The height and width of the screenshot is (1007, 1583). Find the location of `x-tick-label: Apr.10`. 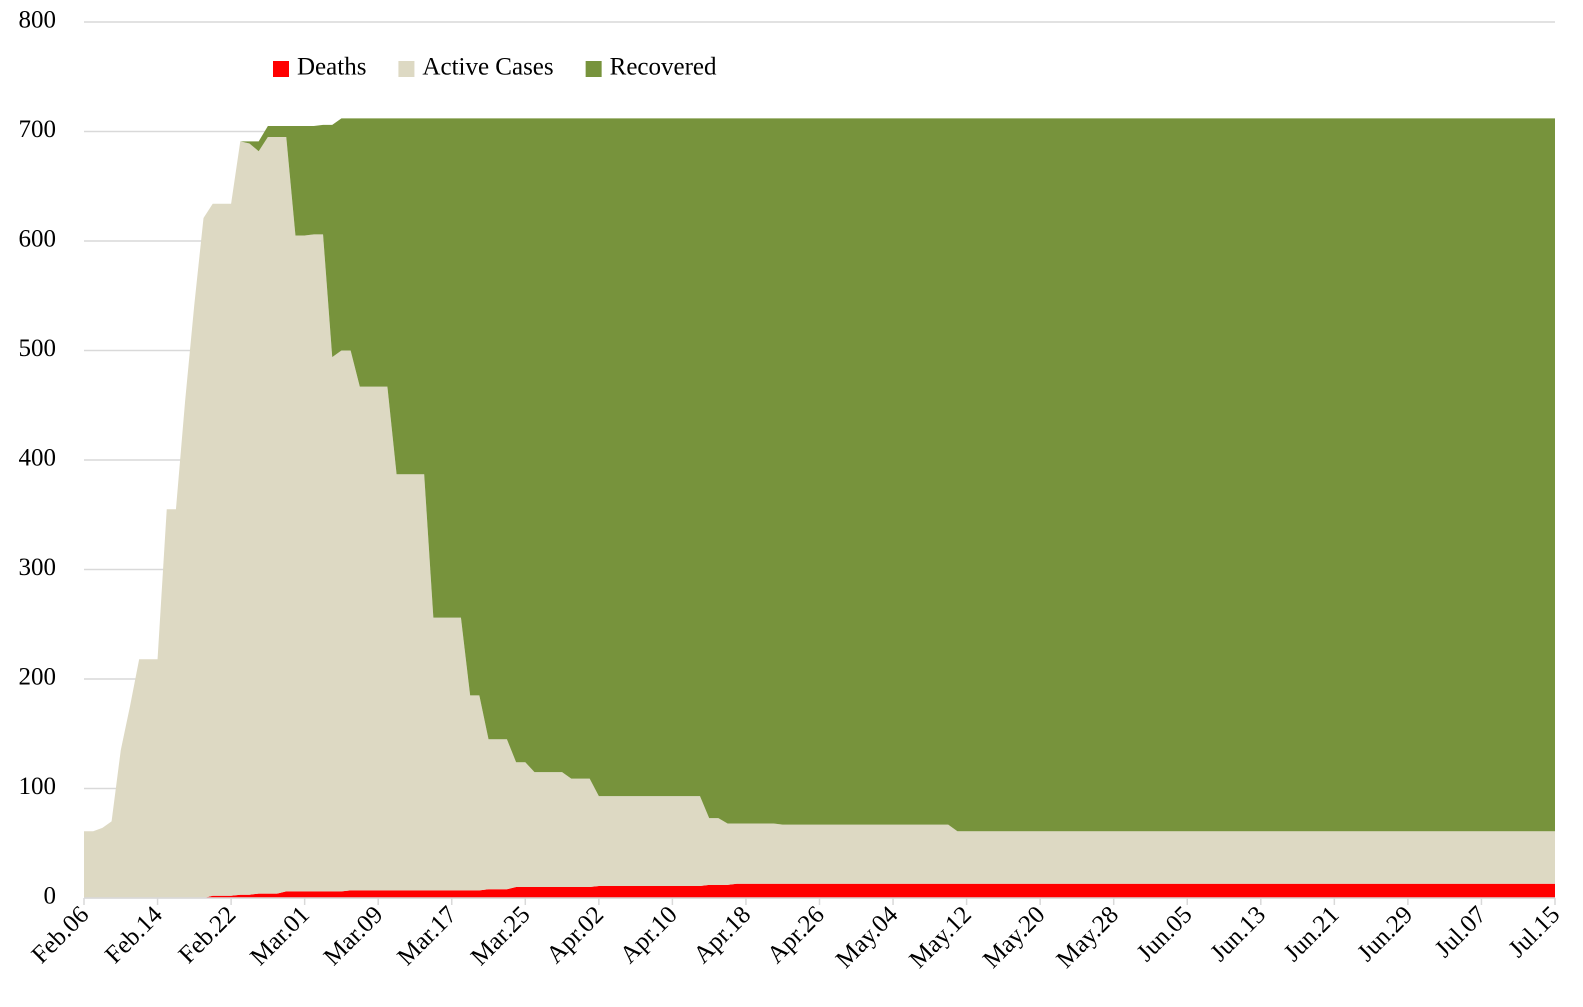

x-tick-label: Apr.10 is located at coordinates (649, 935).